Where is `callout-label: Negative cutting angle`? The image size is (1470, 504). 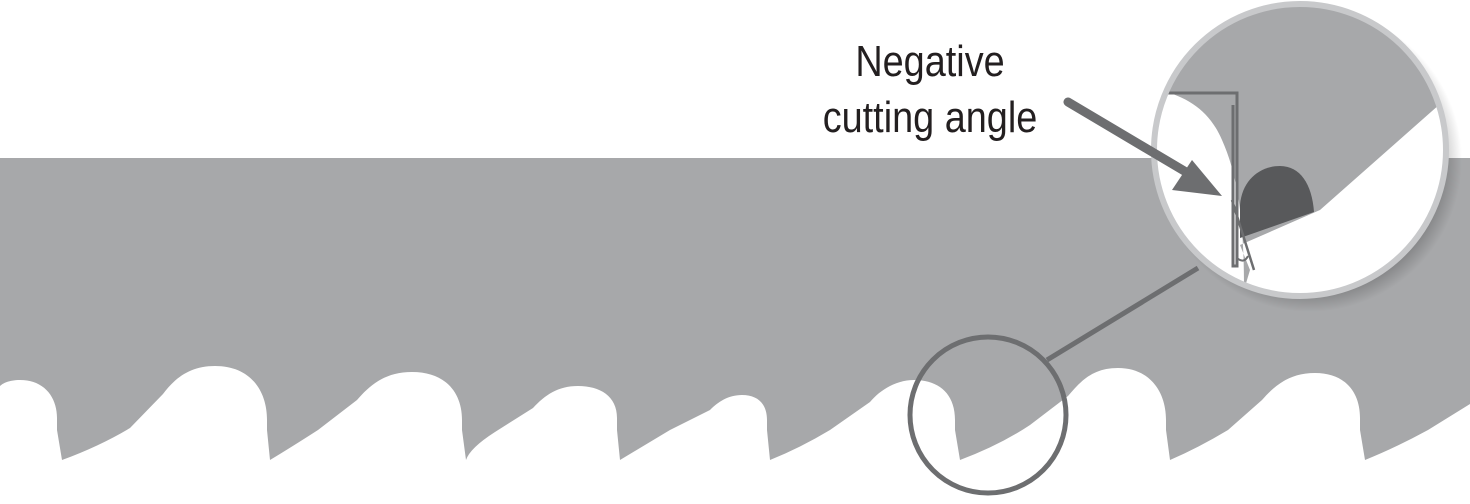
callout-label: Negative cutting angle is located at coordinates (930, 90).